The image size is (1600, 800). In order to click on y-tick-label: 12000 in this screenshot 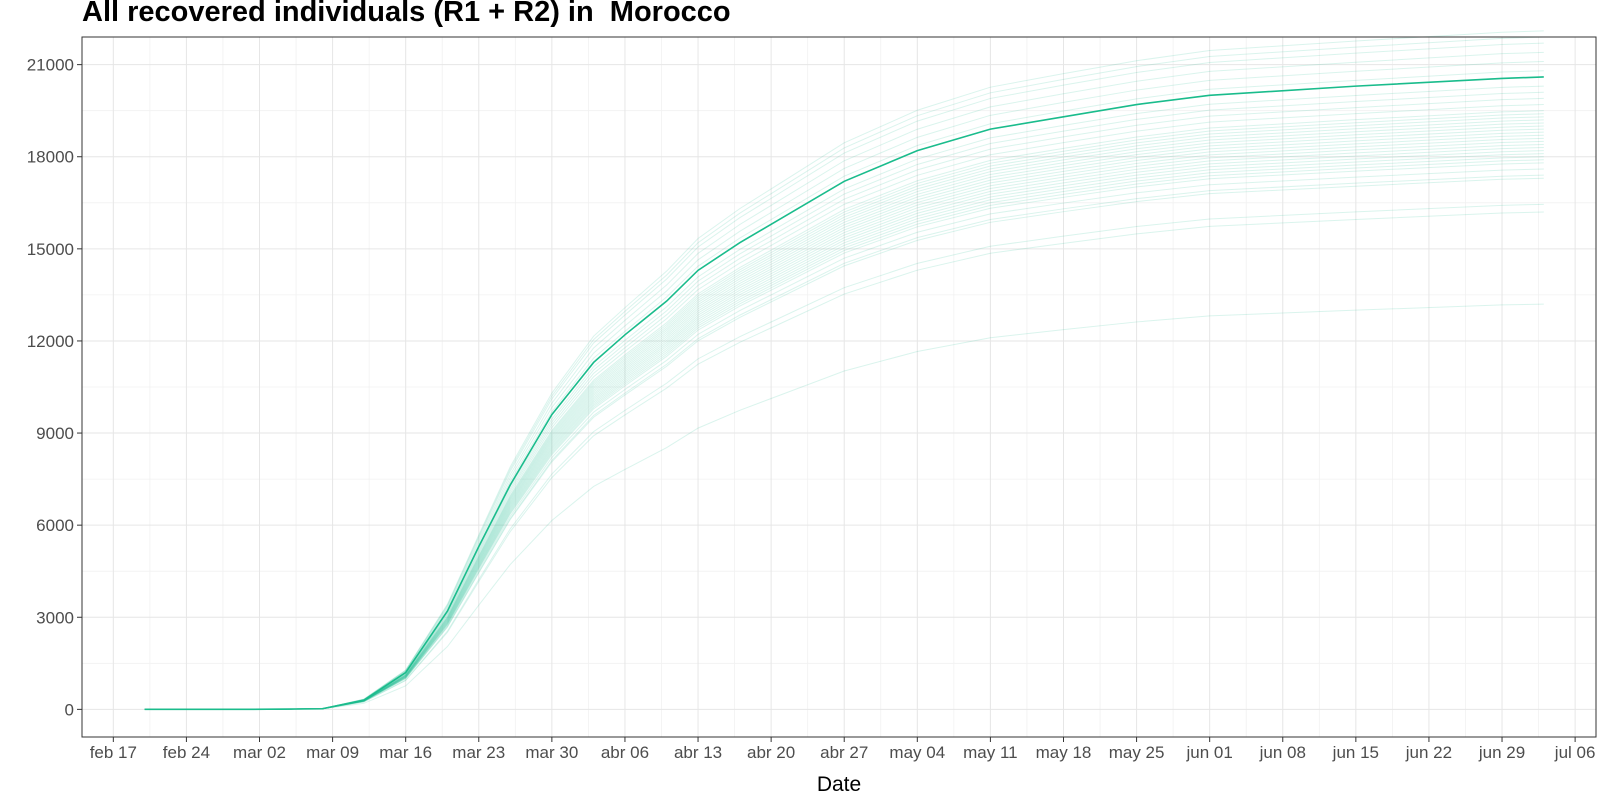, I will do `click(50, 341)`.